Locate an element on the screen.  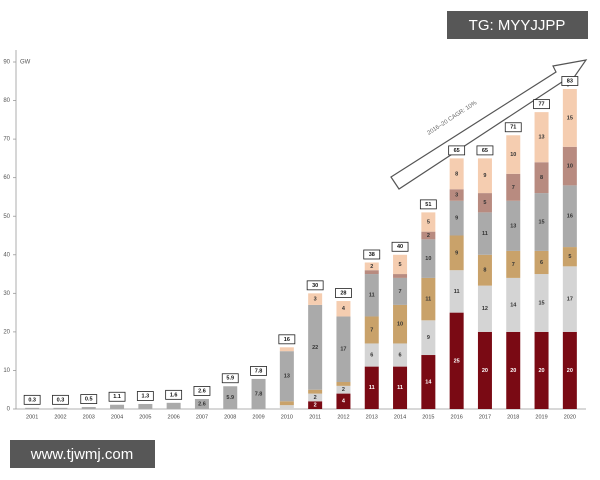
segment-label: 3 is located at coordinates (315, 300).